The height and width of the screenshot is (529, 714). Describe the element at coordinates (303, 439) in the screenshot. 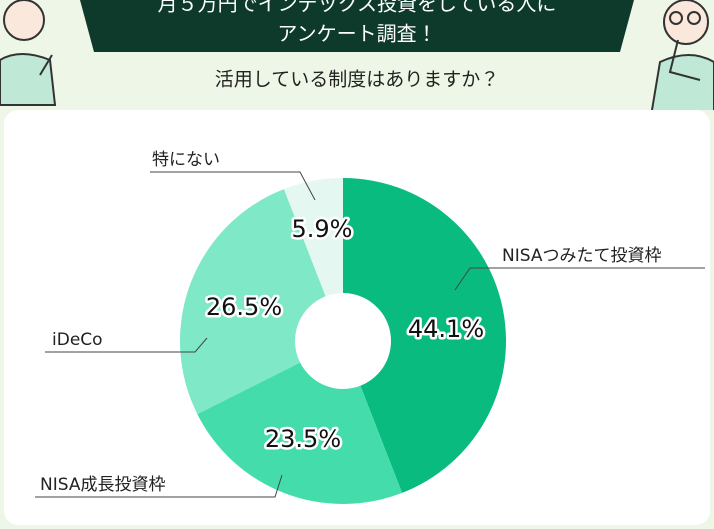

I see `value-label: 23.5%` at that location.